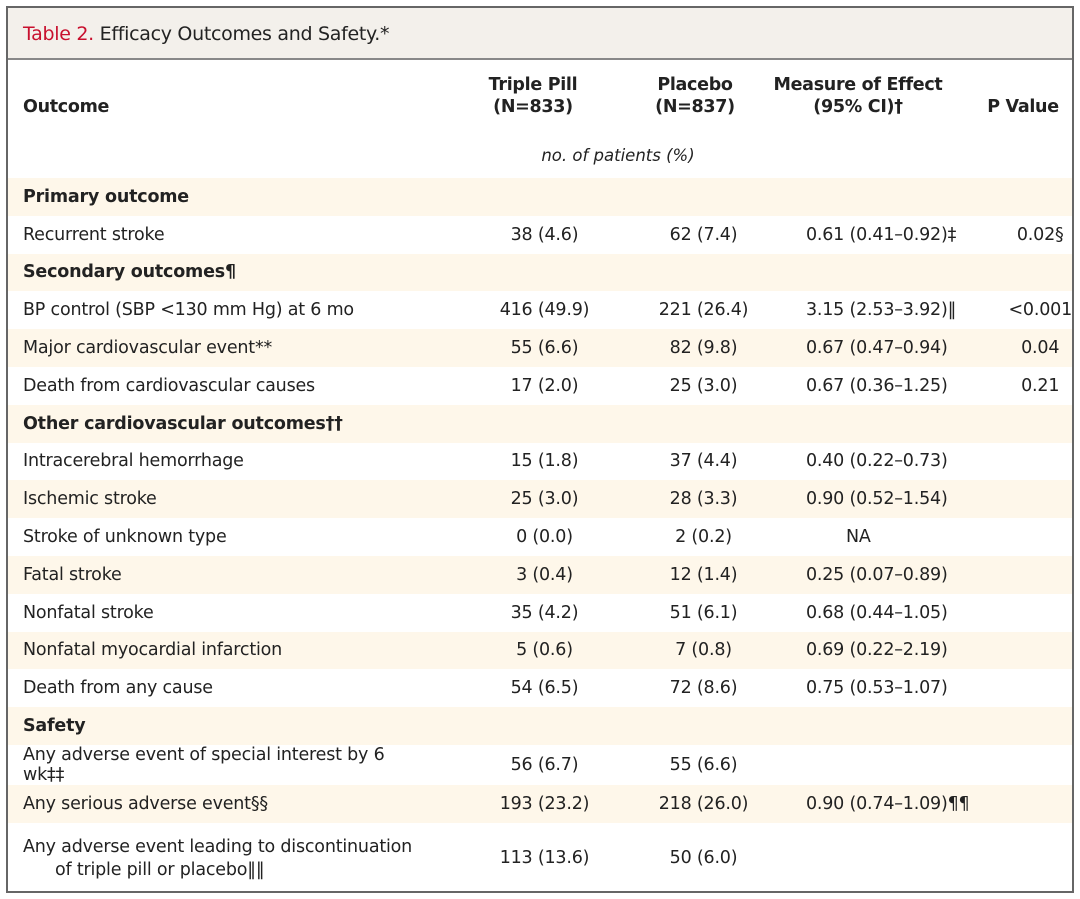 The width and height of the screenshot is (1080, 899). I want to click on placebo-cell: 25 (3.0), so click(703, 385).